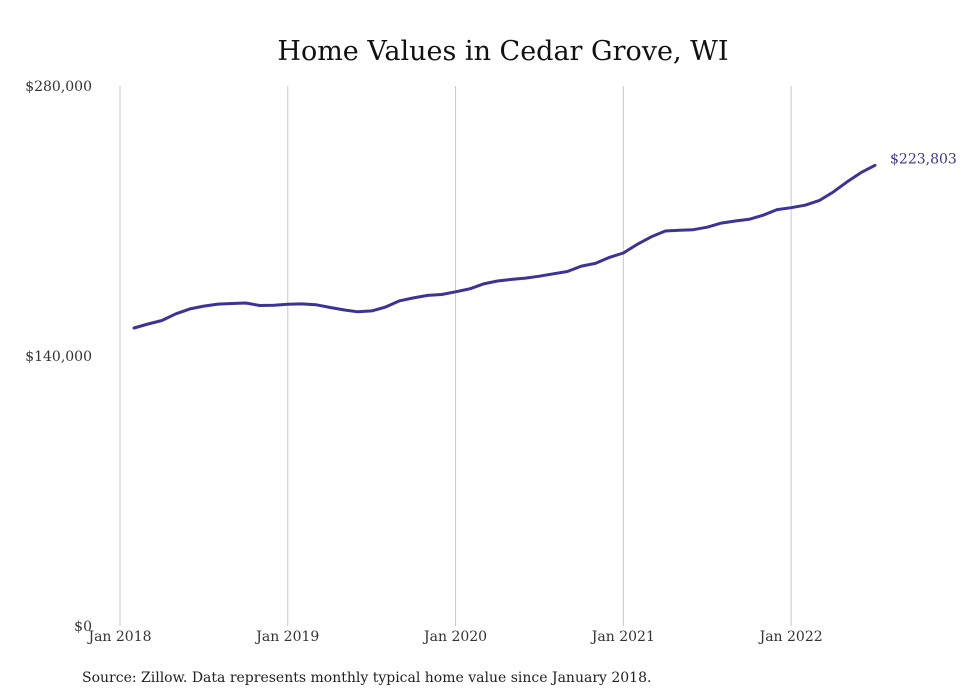 The width and height of the screenshot is (980, 699). What do you see at coordinates (790, 637) in the screenshot?
I see `x-tick-label: Jan 2022` at bounding box center [790, 637].